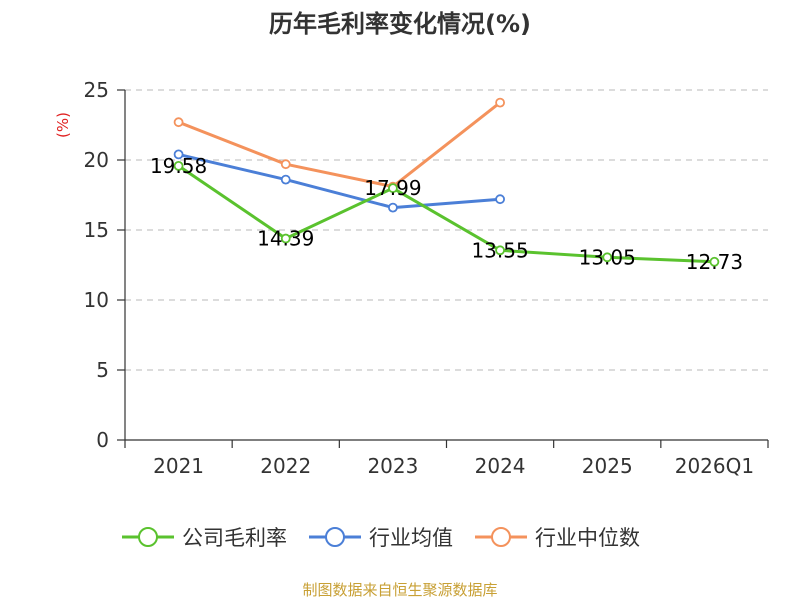 This screenshot has width=800, height=600. Describe the element at coordinates (607, 466) in the screenshot. I see `x-tick-label: 2025` at that location.